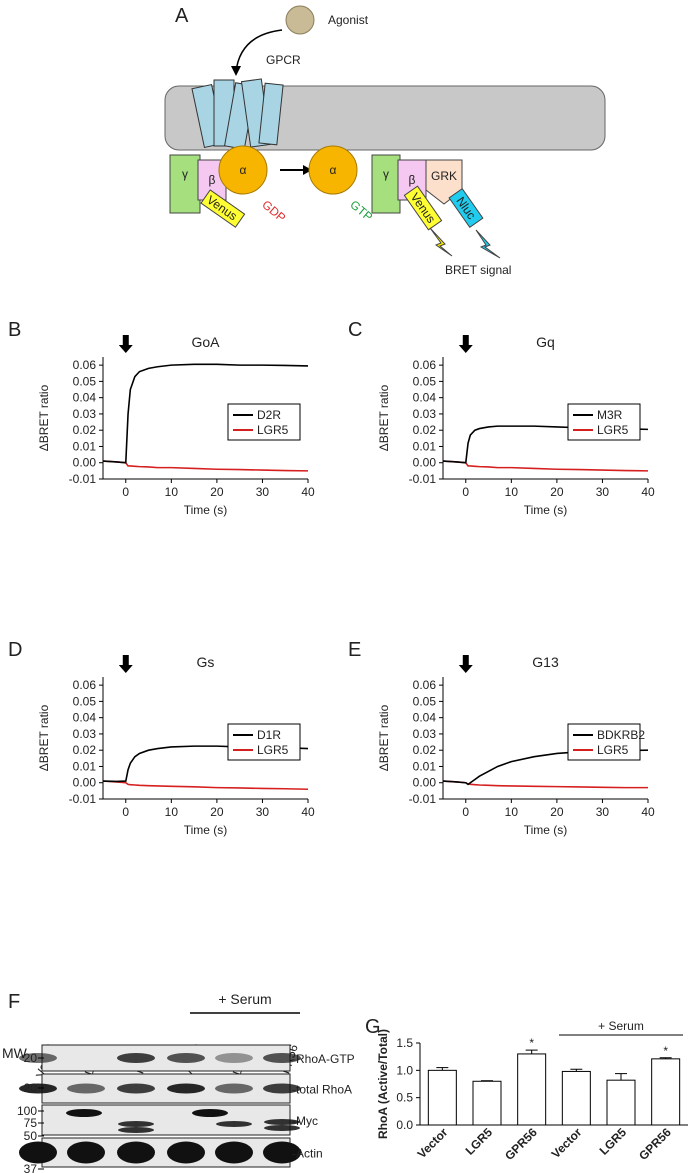 Image resolution: width=693 pixels, height=1173 pixels. What do you see at coordinates (223, 208) in the screenshot?
I see `venus` at bounding box center [223, 208].